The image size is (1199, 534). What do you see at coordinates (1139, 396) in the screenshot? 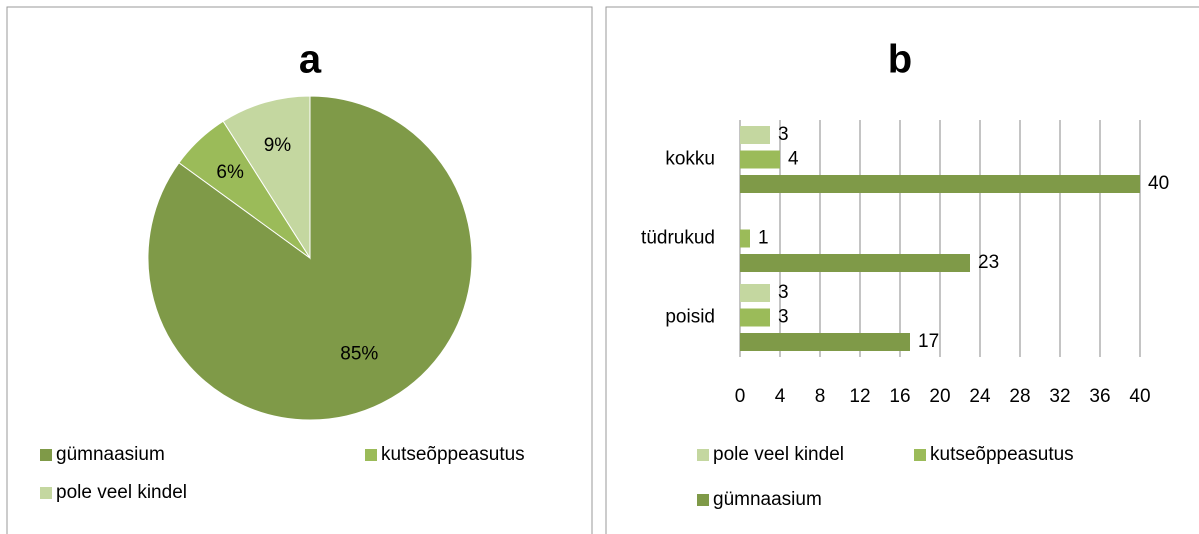
I see `x-tick-label: 40` at bounding box center [1139, 396].